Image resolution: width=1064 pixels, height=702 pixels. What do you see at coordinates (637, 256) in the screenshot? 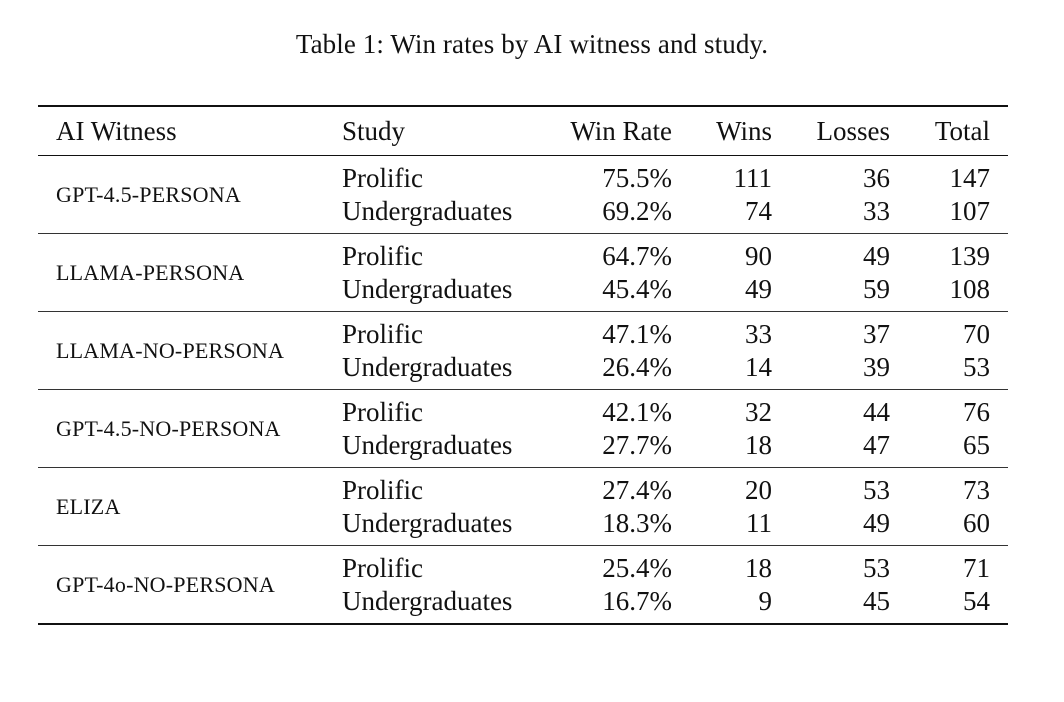
I see `win-rate-value: 64.7%` at bounding box center [637, 256].